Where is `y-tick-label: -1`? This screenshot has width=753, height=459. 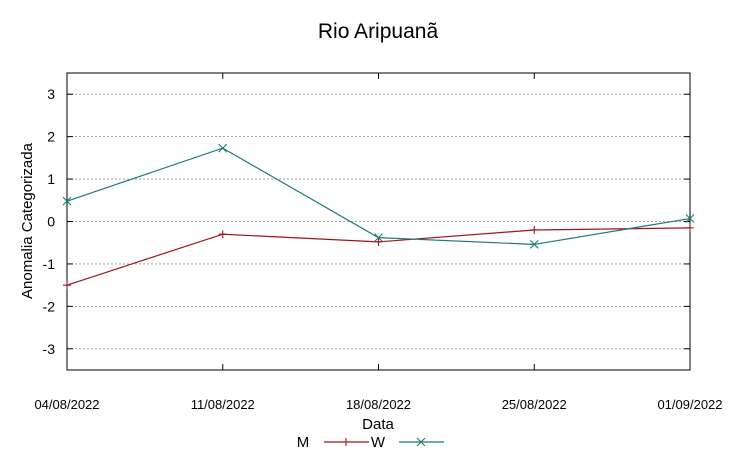
y-tick-label: -1 is located at coordinates (49, 264).